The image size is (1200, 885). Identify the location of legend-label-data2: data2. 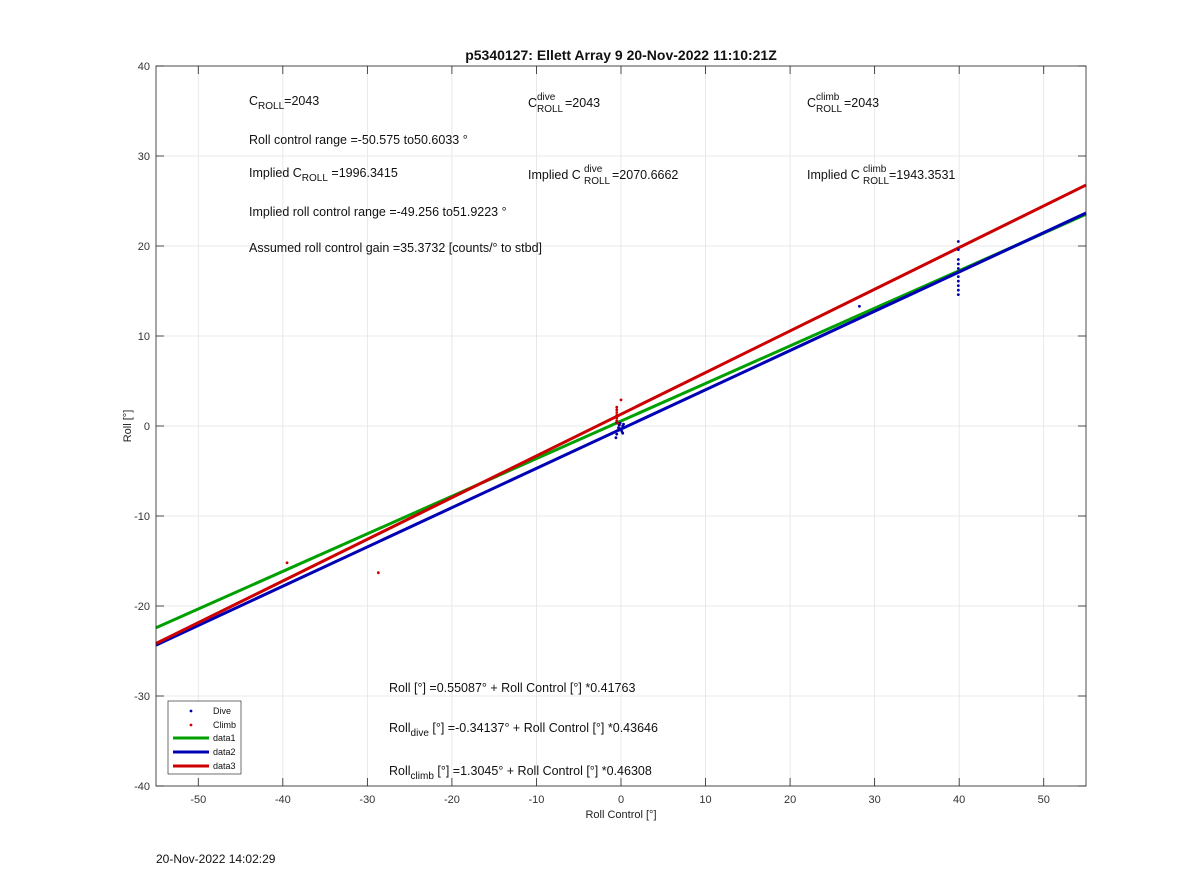
(224, 752).